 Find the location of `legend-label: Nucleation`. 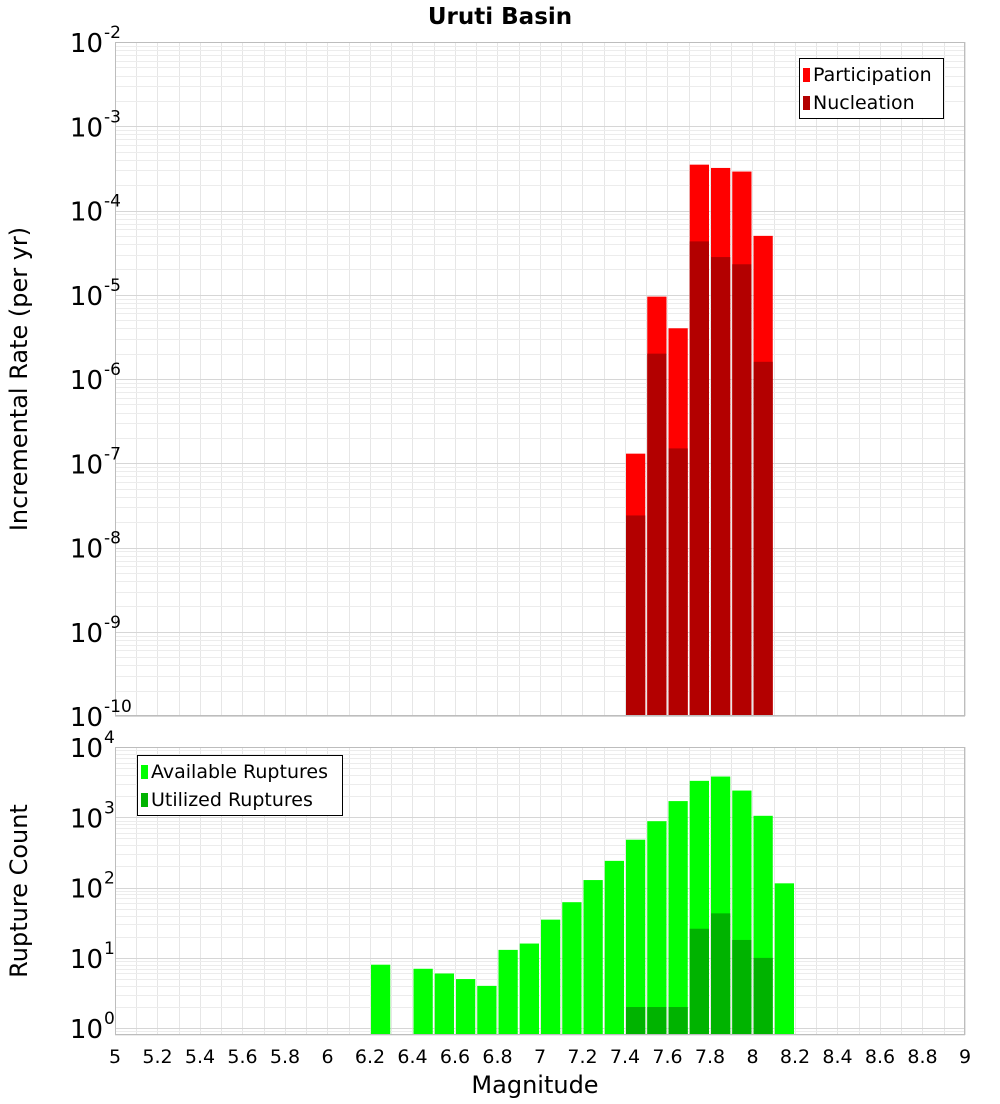

legend-label: Nucleation is located at coordinates (864, 103).